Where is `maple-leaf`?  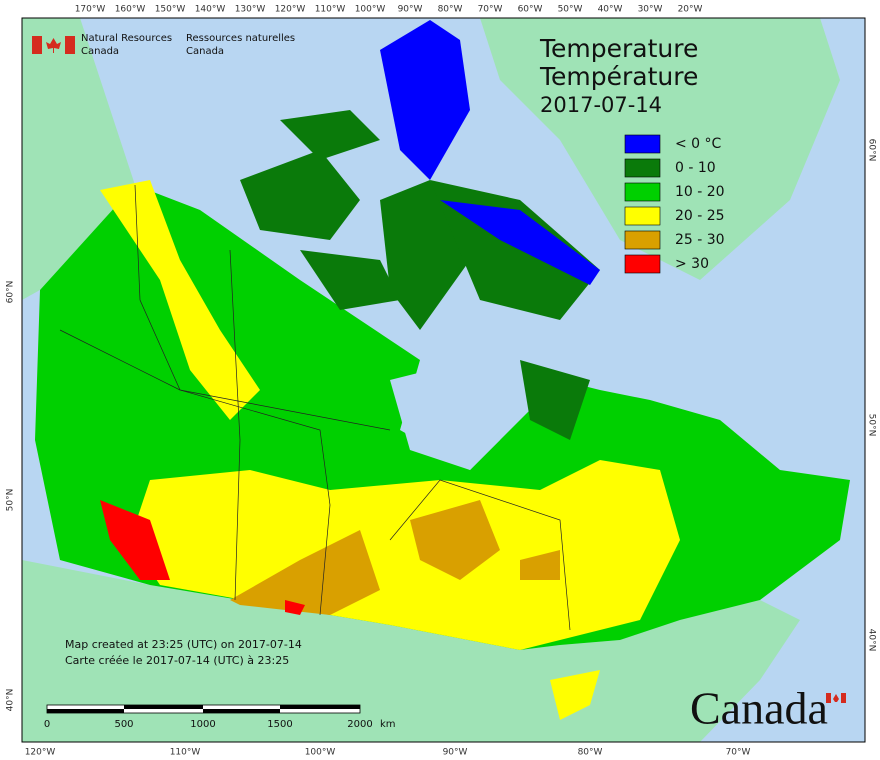
maple-leaf is located at coordinates (53, 45).